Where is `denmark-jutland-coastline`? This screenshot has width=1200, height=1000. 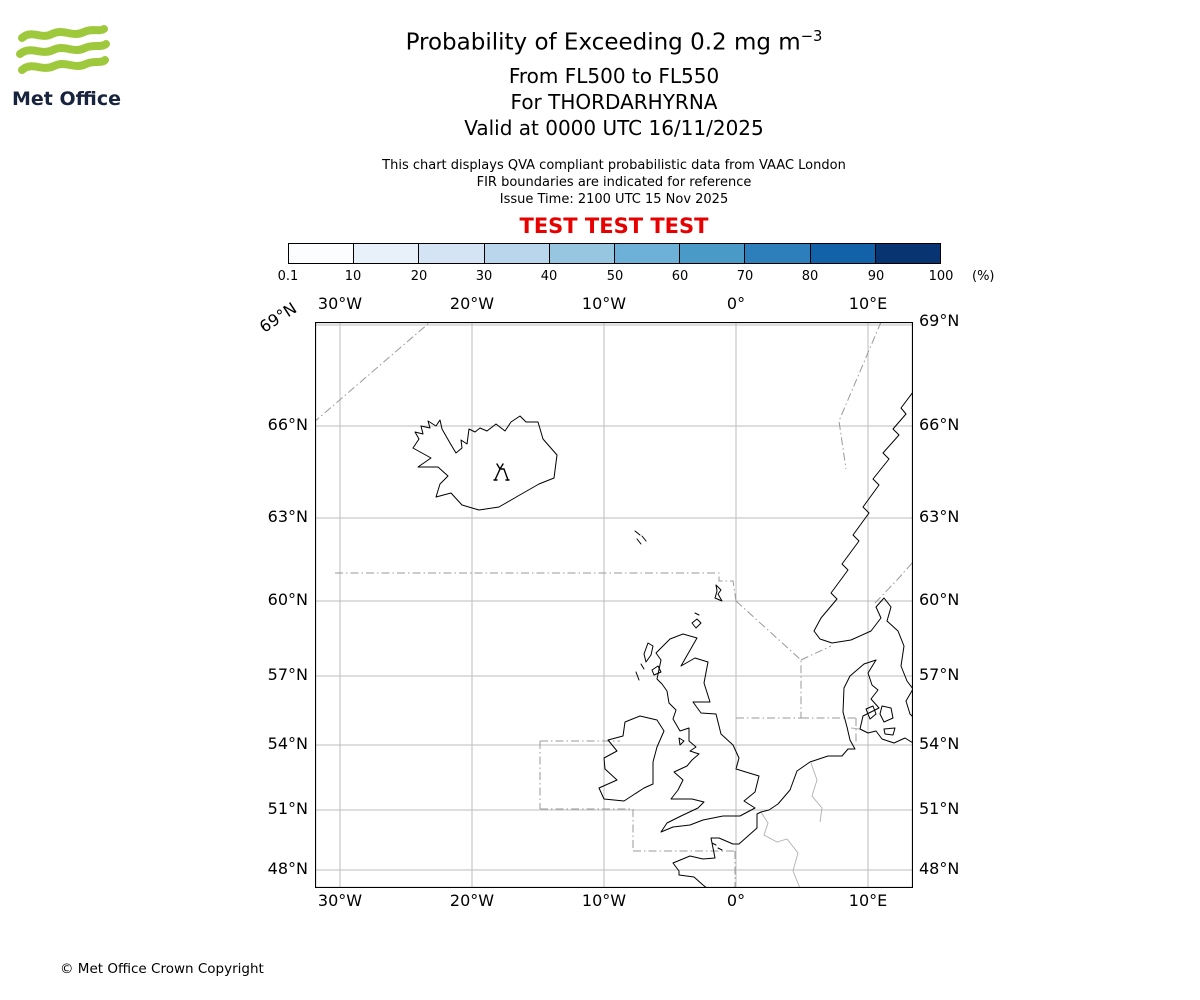 denmark-jutland-coastline is located at coordinates (886, 701).